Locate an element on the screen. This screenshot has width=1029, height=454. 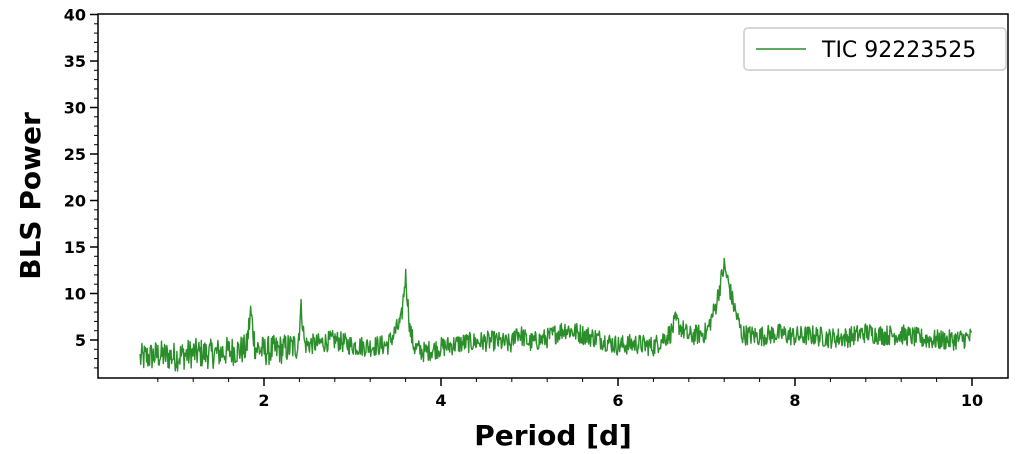
y-tick-label: 25 is located at coordinates (75, 154).